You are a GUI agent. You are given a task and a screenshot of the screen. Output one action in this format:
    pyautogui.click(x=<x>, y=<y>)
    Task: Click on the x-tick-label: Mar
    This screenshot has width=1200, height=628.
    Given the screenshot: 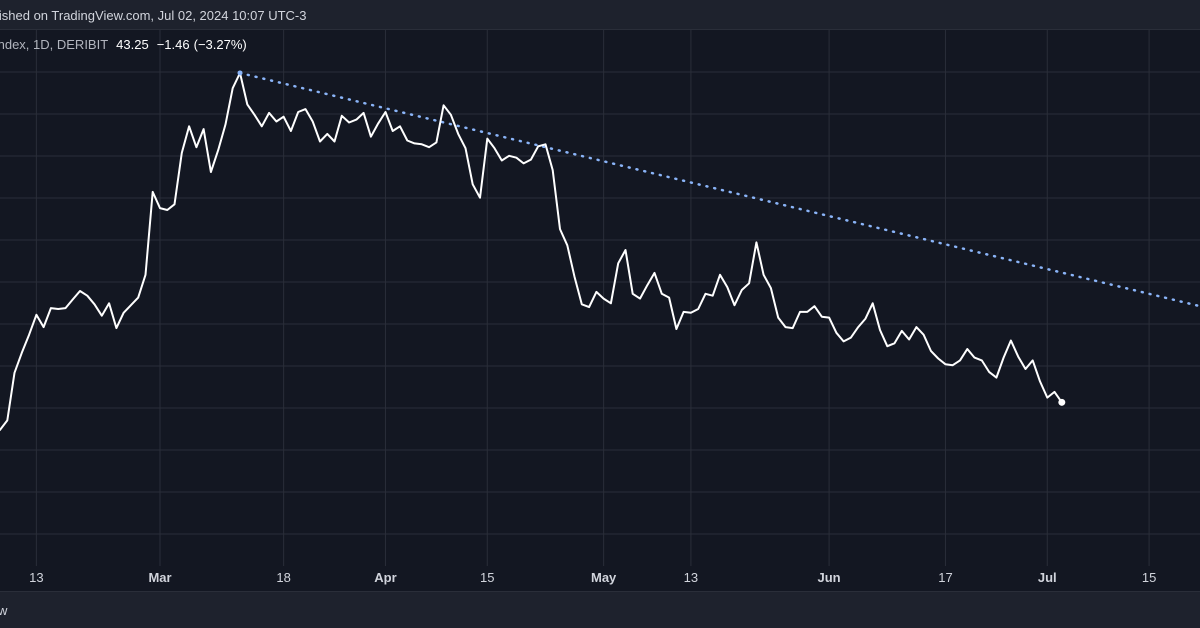 What is the action you would take?
    pyautogui.click(x=159, y=577)
    